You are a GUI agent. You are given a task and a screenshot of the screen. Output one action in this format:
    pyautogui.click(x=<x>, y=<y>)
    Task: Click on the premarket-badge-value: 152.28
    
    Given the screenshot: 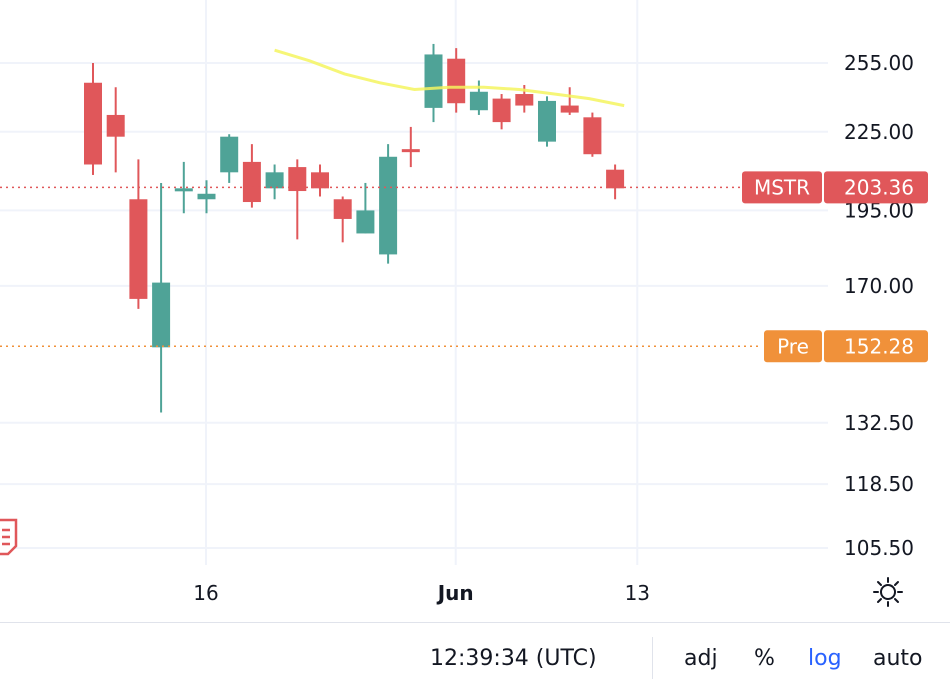 What is the action you would take?
    pyautogui.click(x=879, y=346)
    